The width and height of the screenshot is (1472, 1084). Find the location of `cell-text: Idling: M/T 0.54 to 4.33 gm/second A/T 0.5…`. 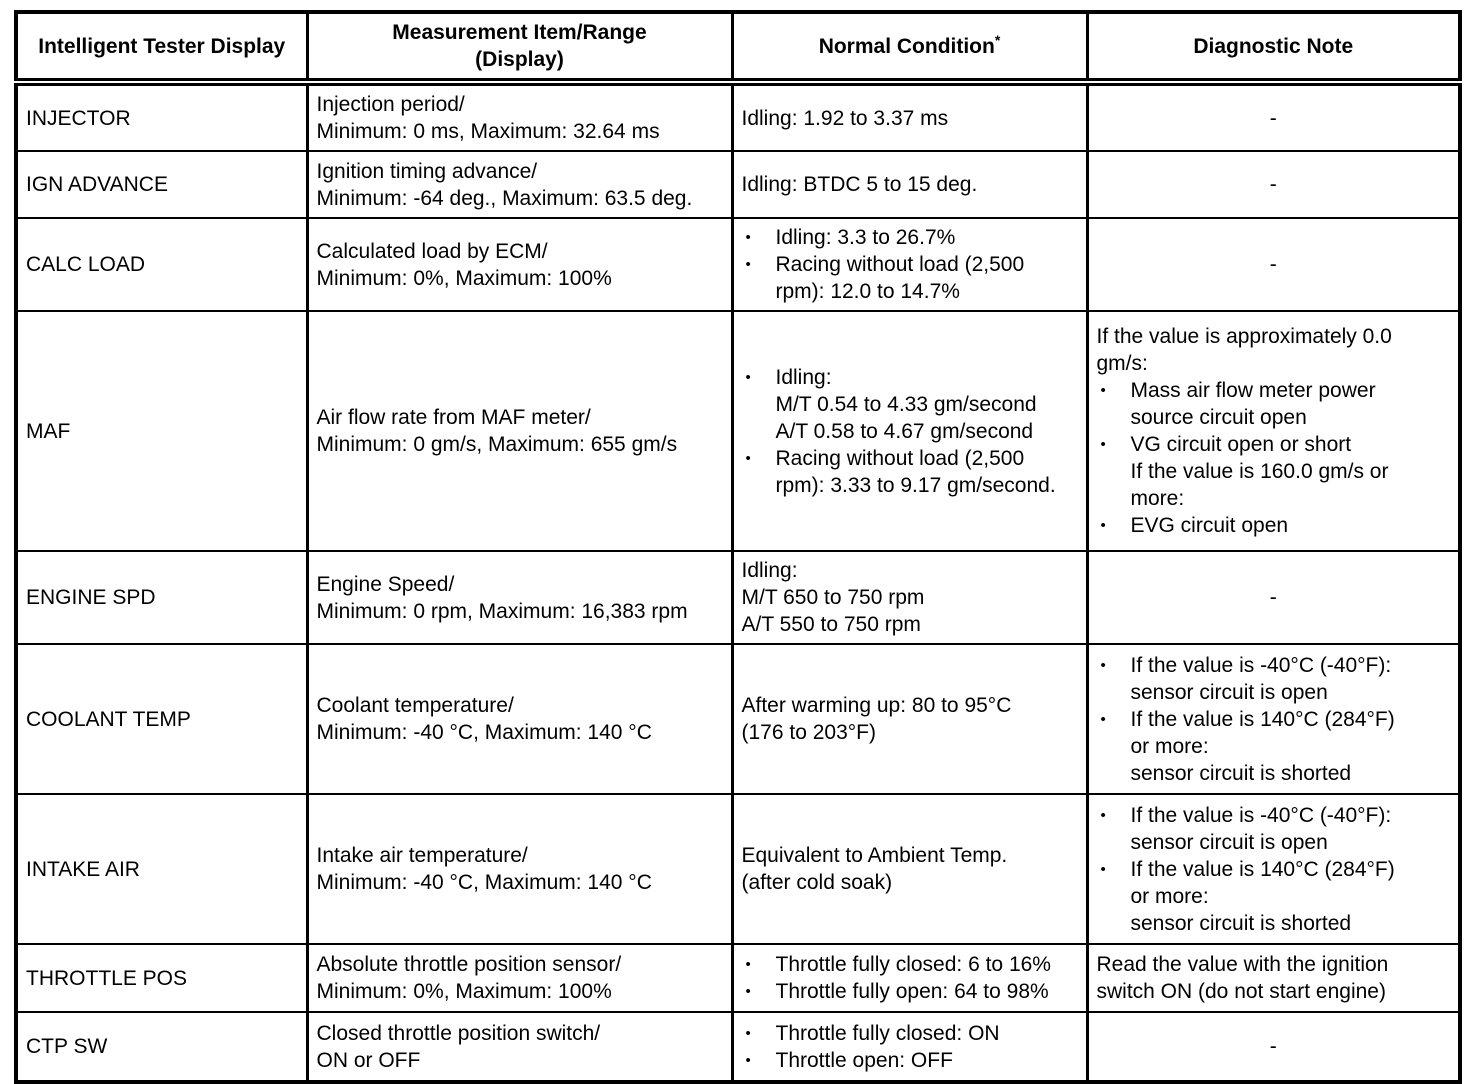

cell-text: Idling: M/T 0.54 to 4.33 gm/second A/T 0.5… is located at coordinates (906, 404).